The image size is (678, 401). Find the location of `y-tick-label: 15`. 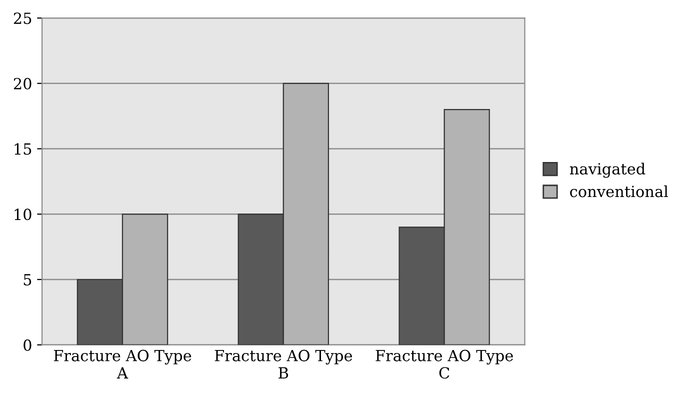

y-tick-label: 15 is located at coordinates (23, 149).